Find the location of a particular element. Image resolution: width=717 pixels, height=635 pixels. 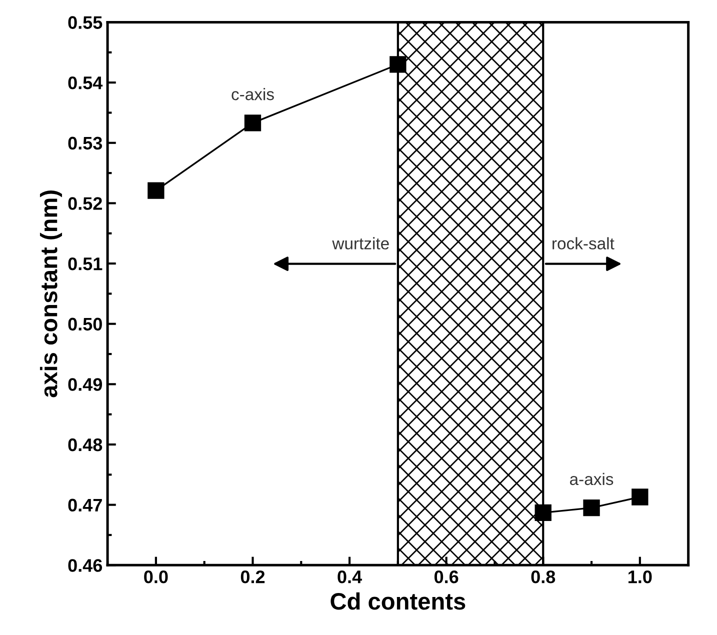

x-tick-label: 0.8 is located at coordinates (543, 577).